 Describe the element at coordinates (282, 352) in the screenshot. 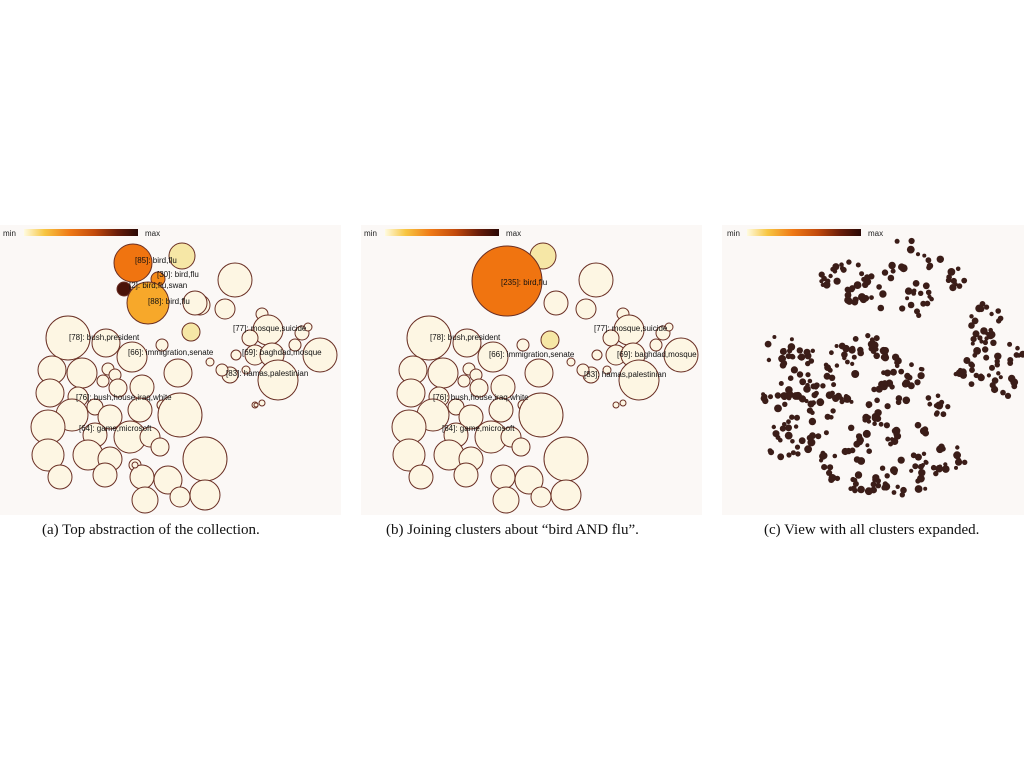

I see `cluster-label: [69]: baghdad,mosque` at that location.